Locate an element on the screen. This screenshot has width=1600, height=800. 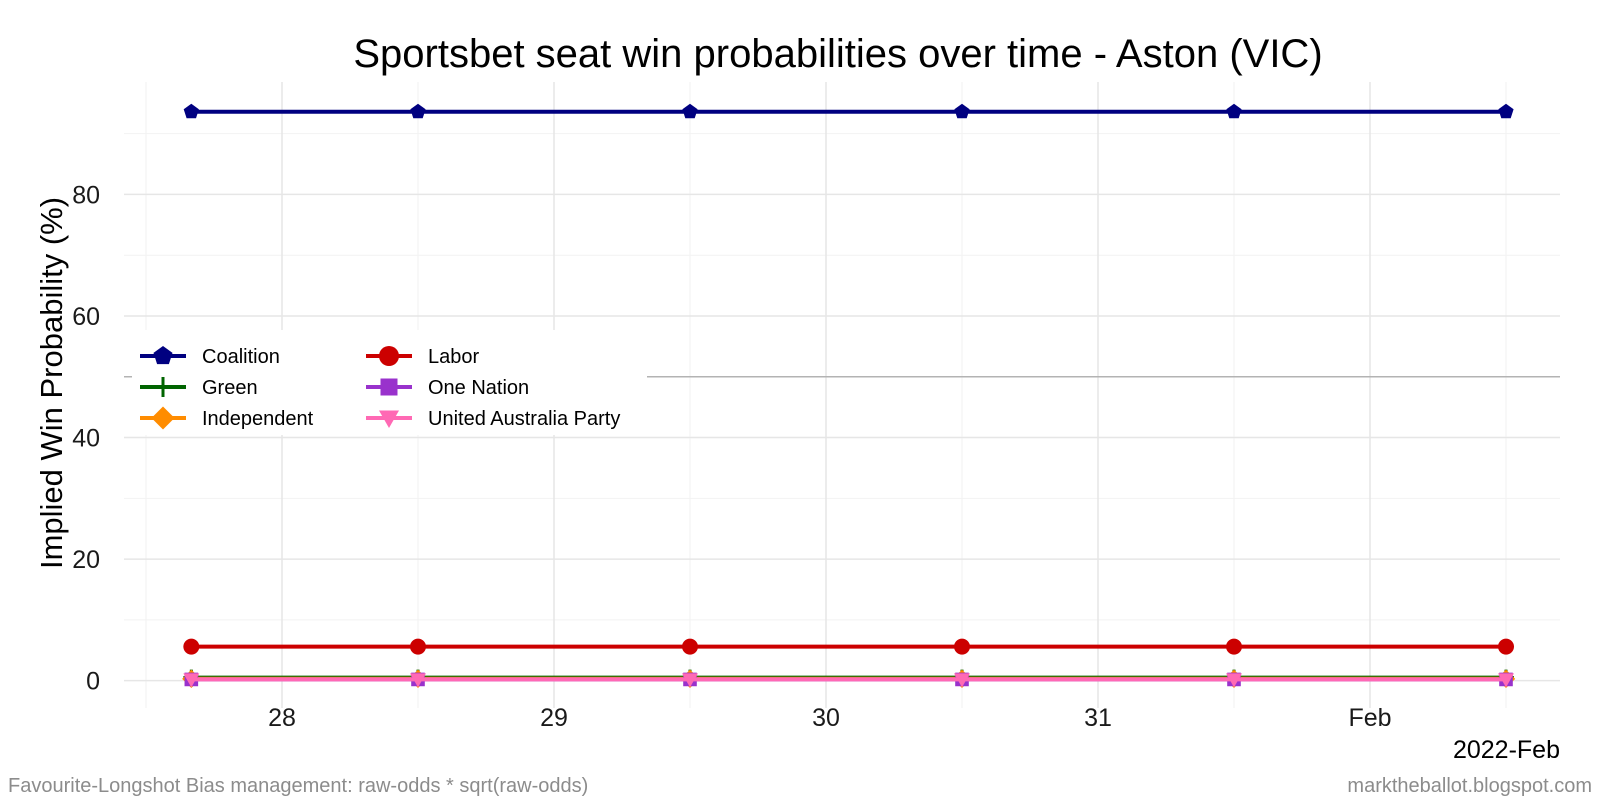
x-tick-label: 29 is located at coordinates (554, 718).